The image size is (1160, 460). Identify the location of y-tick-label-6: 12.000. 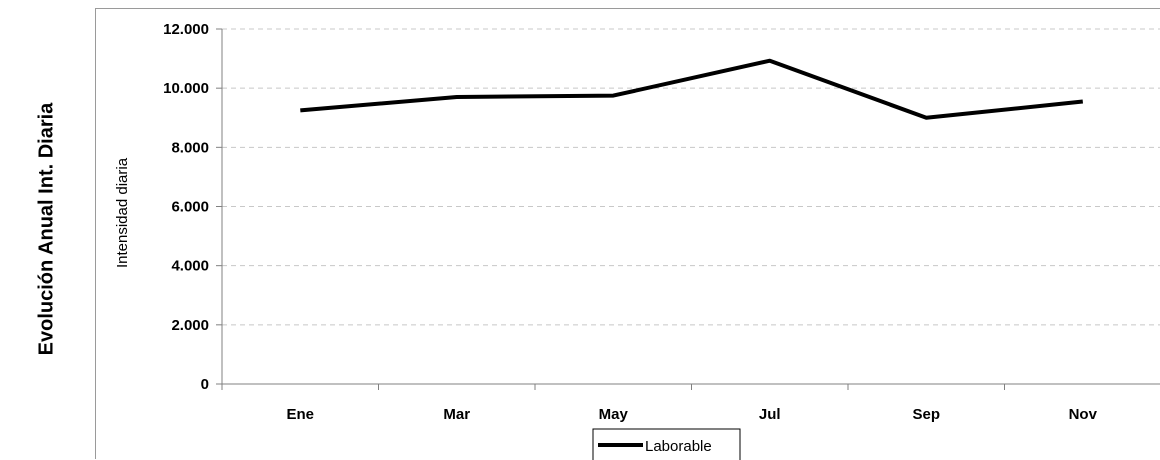
(186, 29).